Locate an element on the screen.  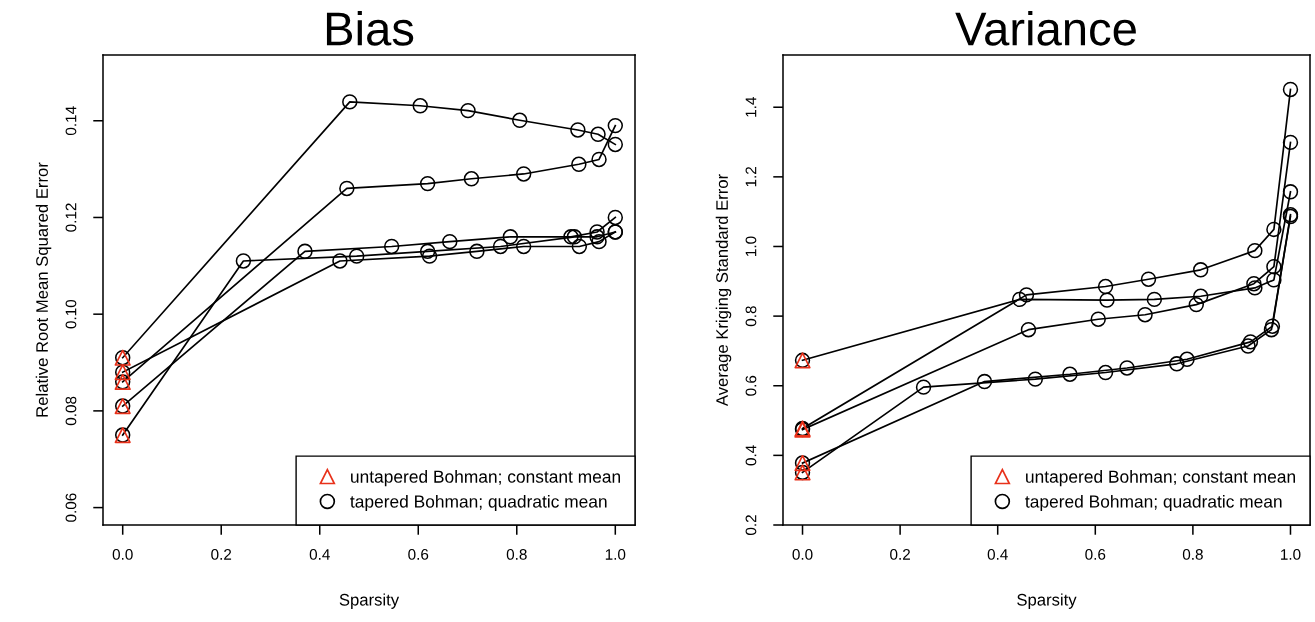
chart-title: Variance is located at coordinates (1045, 28).